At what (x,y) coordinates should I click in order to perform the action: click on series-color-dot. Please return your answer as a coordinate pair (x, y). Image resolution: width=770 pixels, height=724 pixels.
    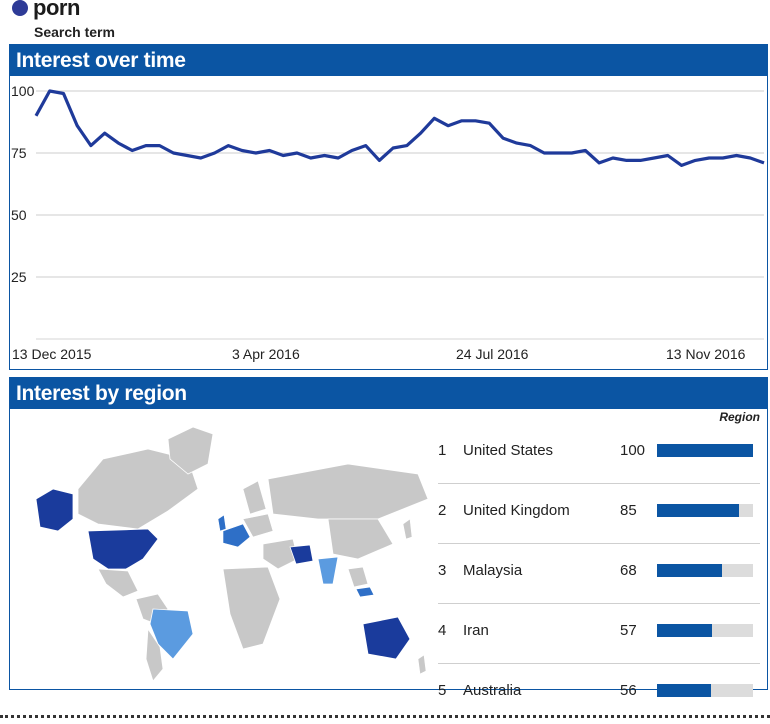
    Looking at the image, I should click on (20, 8).